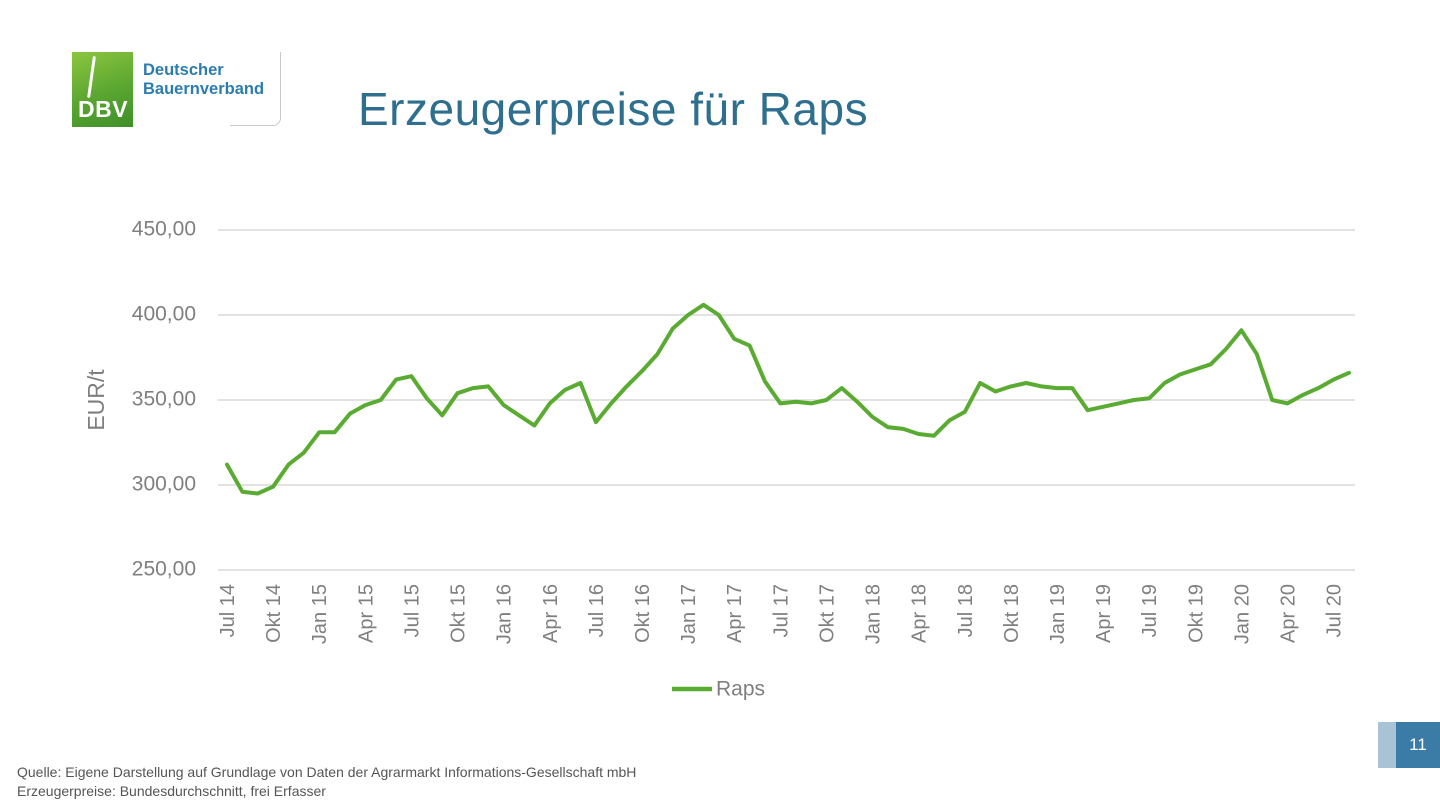  I want to click on logo-abbreviation: DBV, so click(103, 109).